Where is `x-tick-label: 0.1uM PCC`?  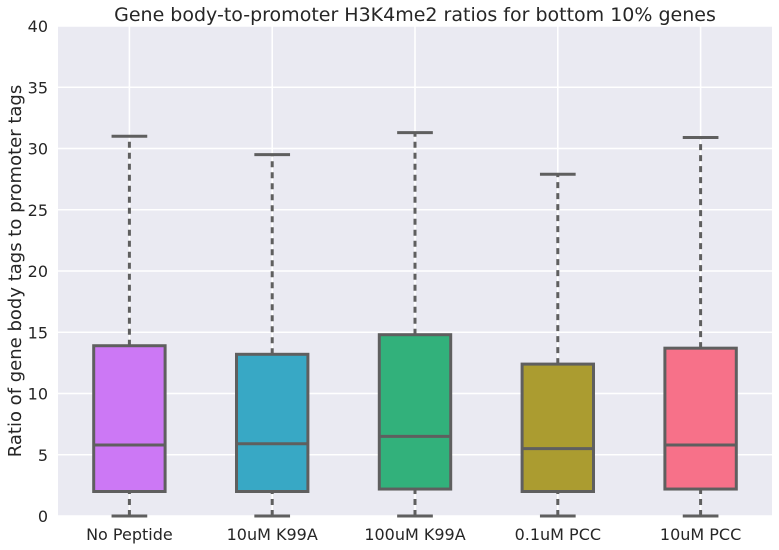
x-tick-label: 0.1uM PCC is located at coordinates (558, 534).